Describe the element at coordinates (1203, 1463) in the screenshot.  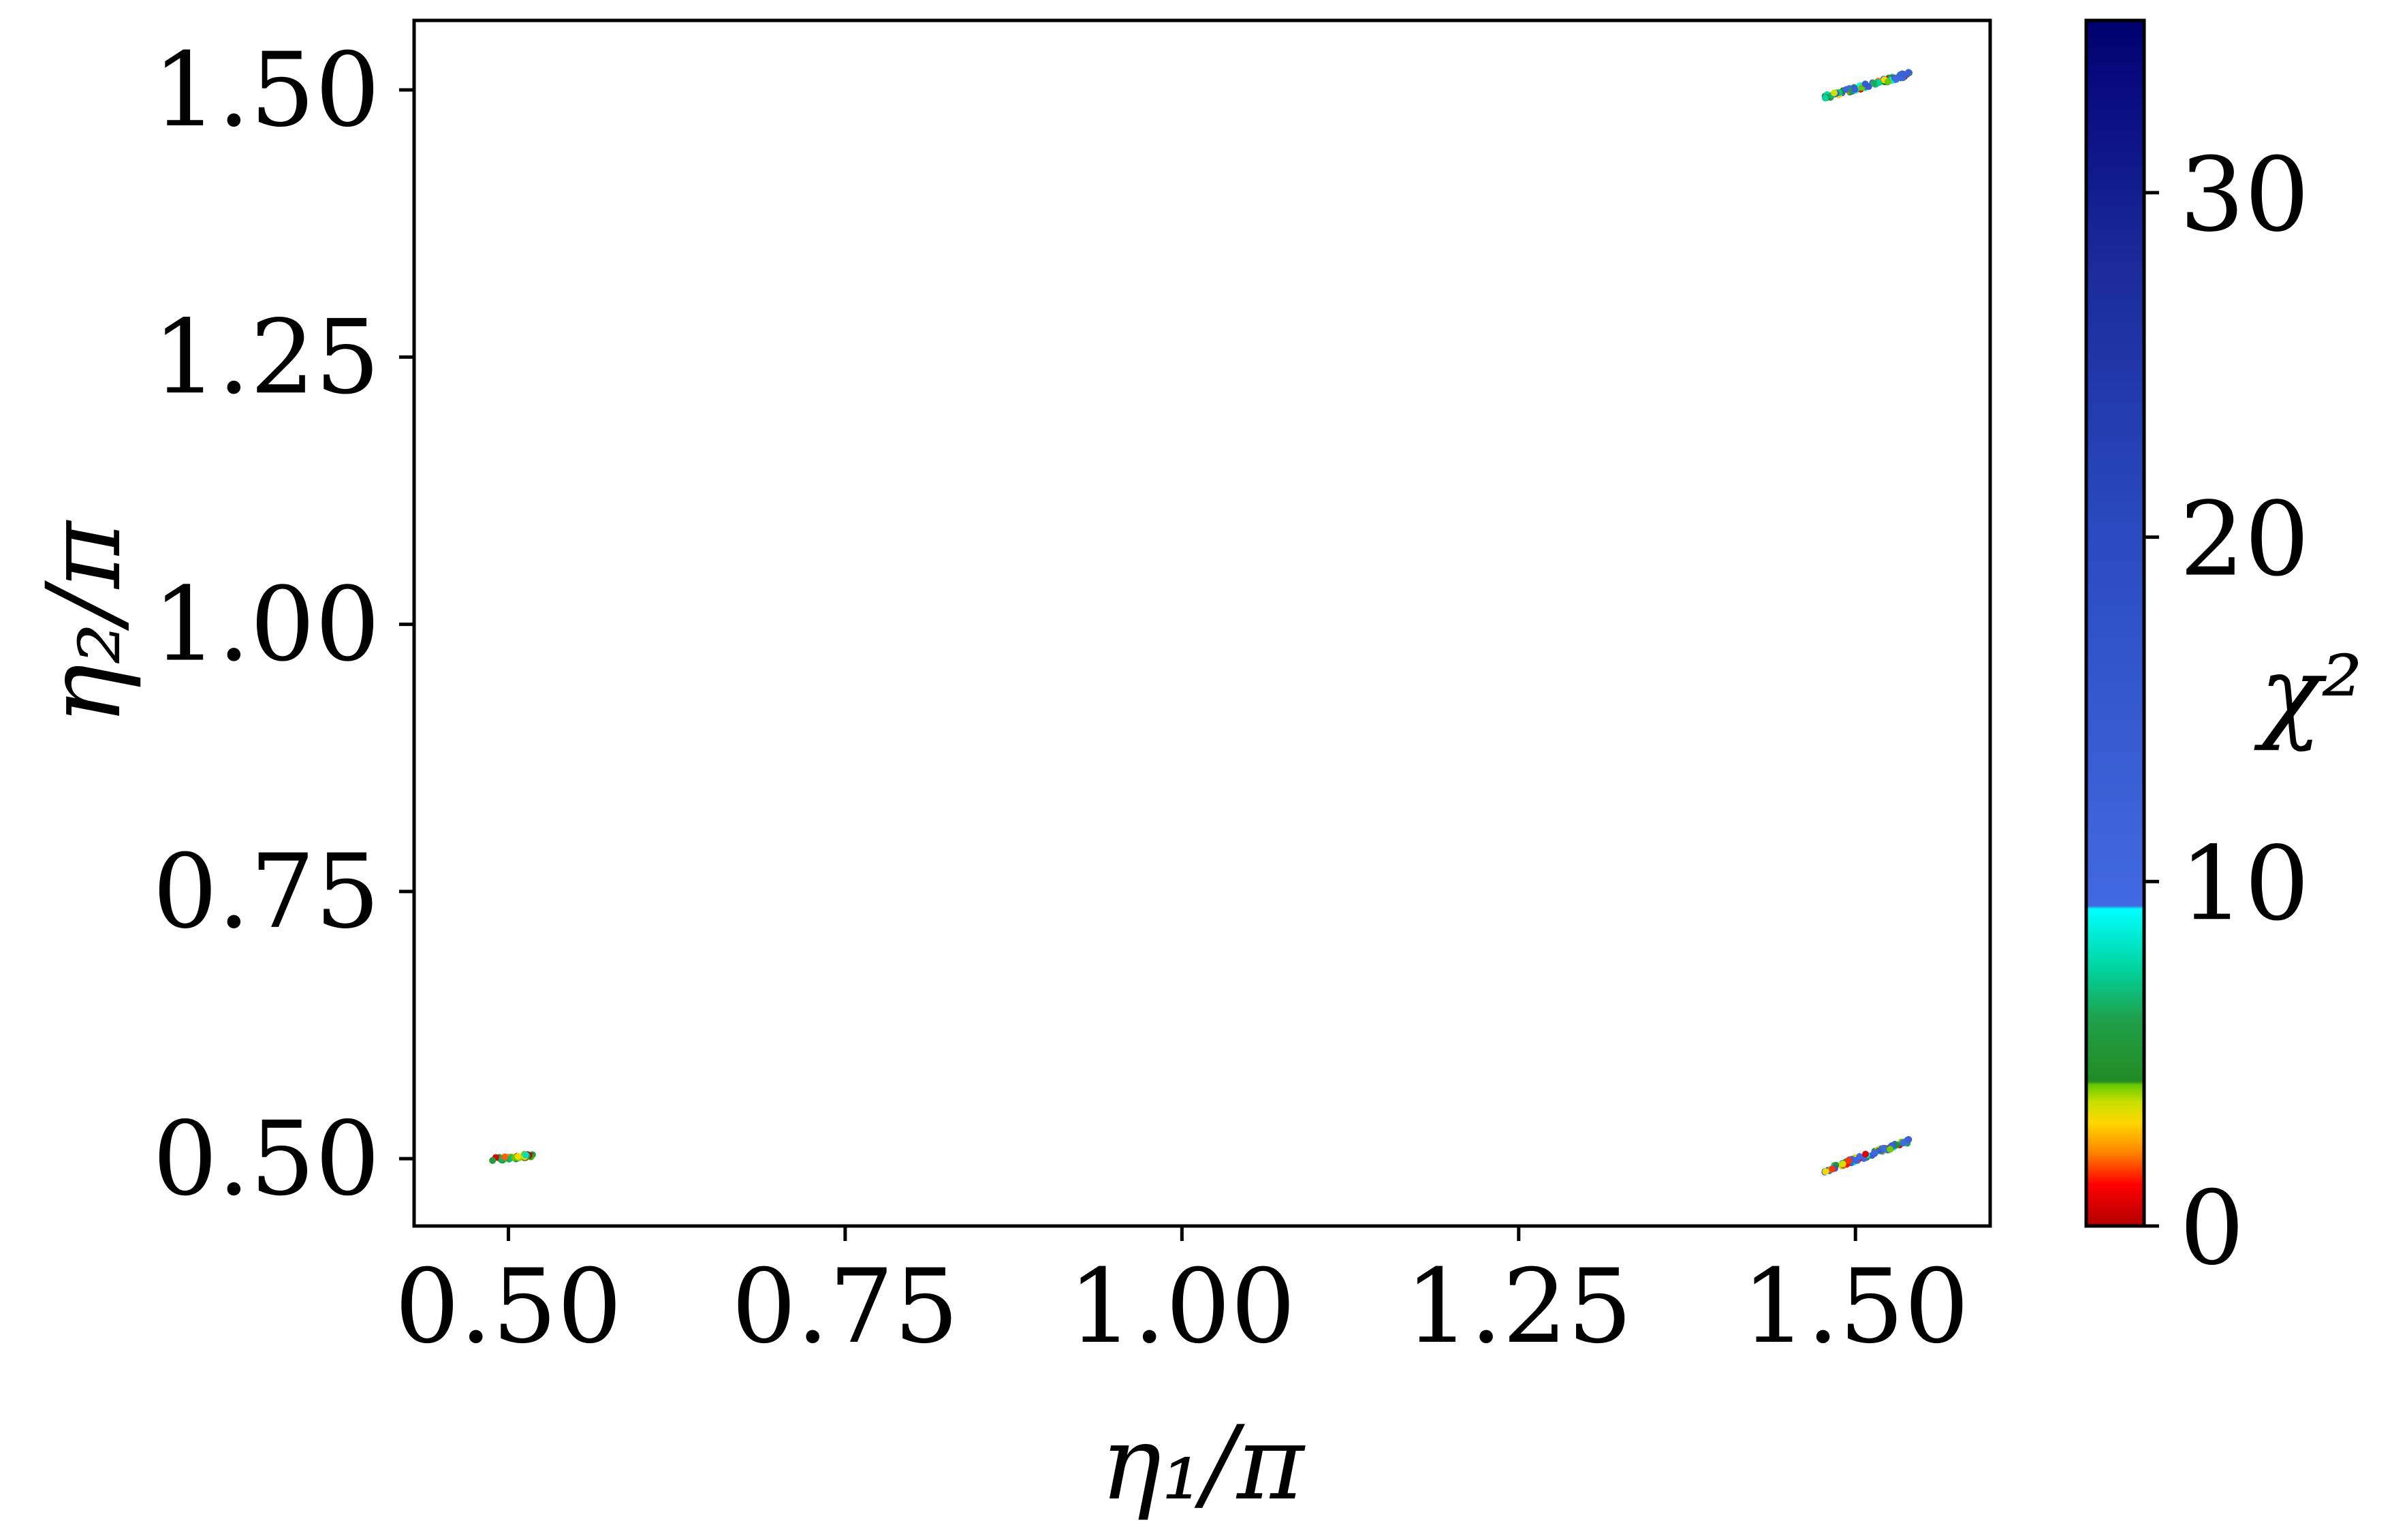
I see `x-axis-label: η₁/π` at that location.